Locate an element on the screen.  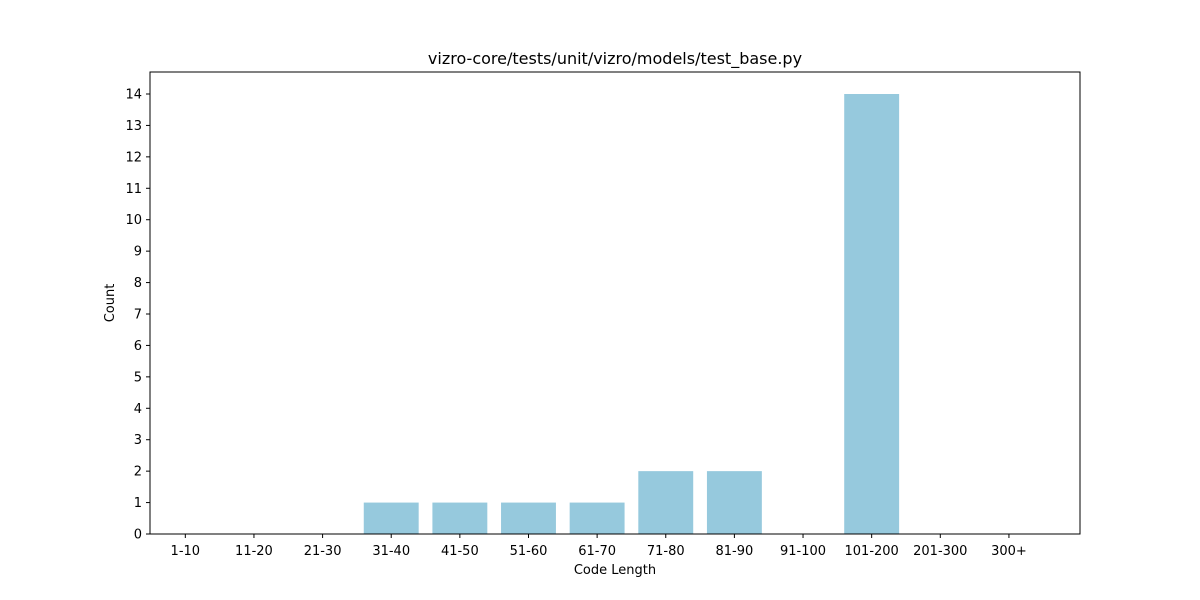
x-tick-label: 21-30 is located at coordinates (323, 551).